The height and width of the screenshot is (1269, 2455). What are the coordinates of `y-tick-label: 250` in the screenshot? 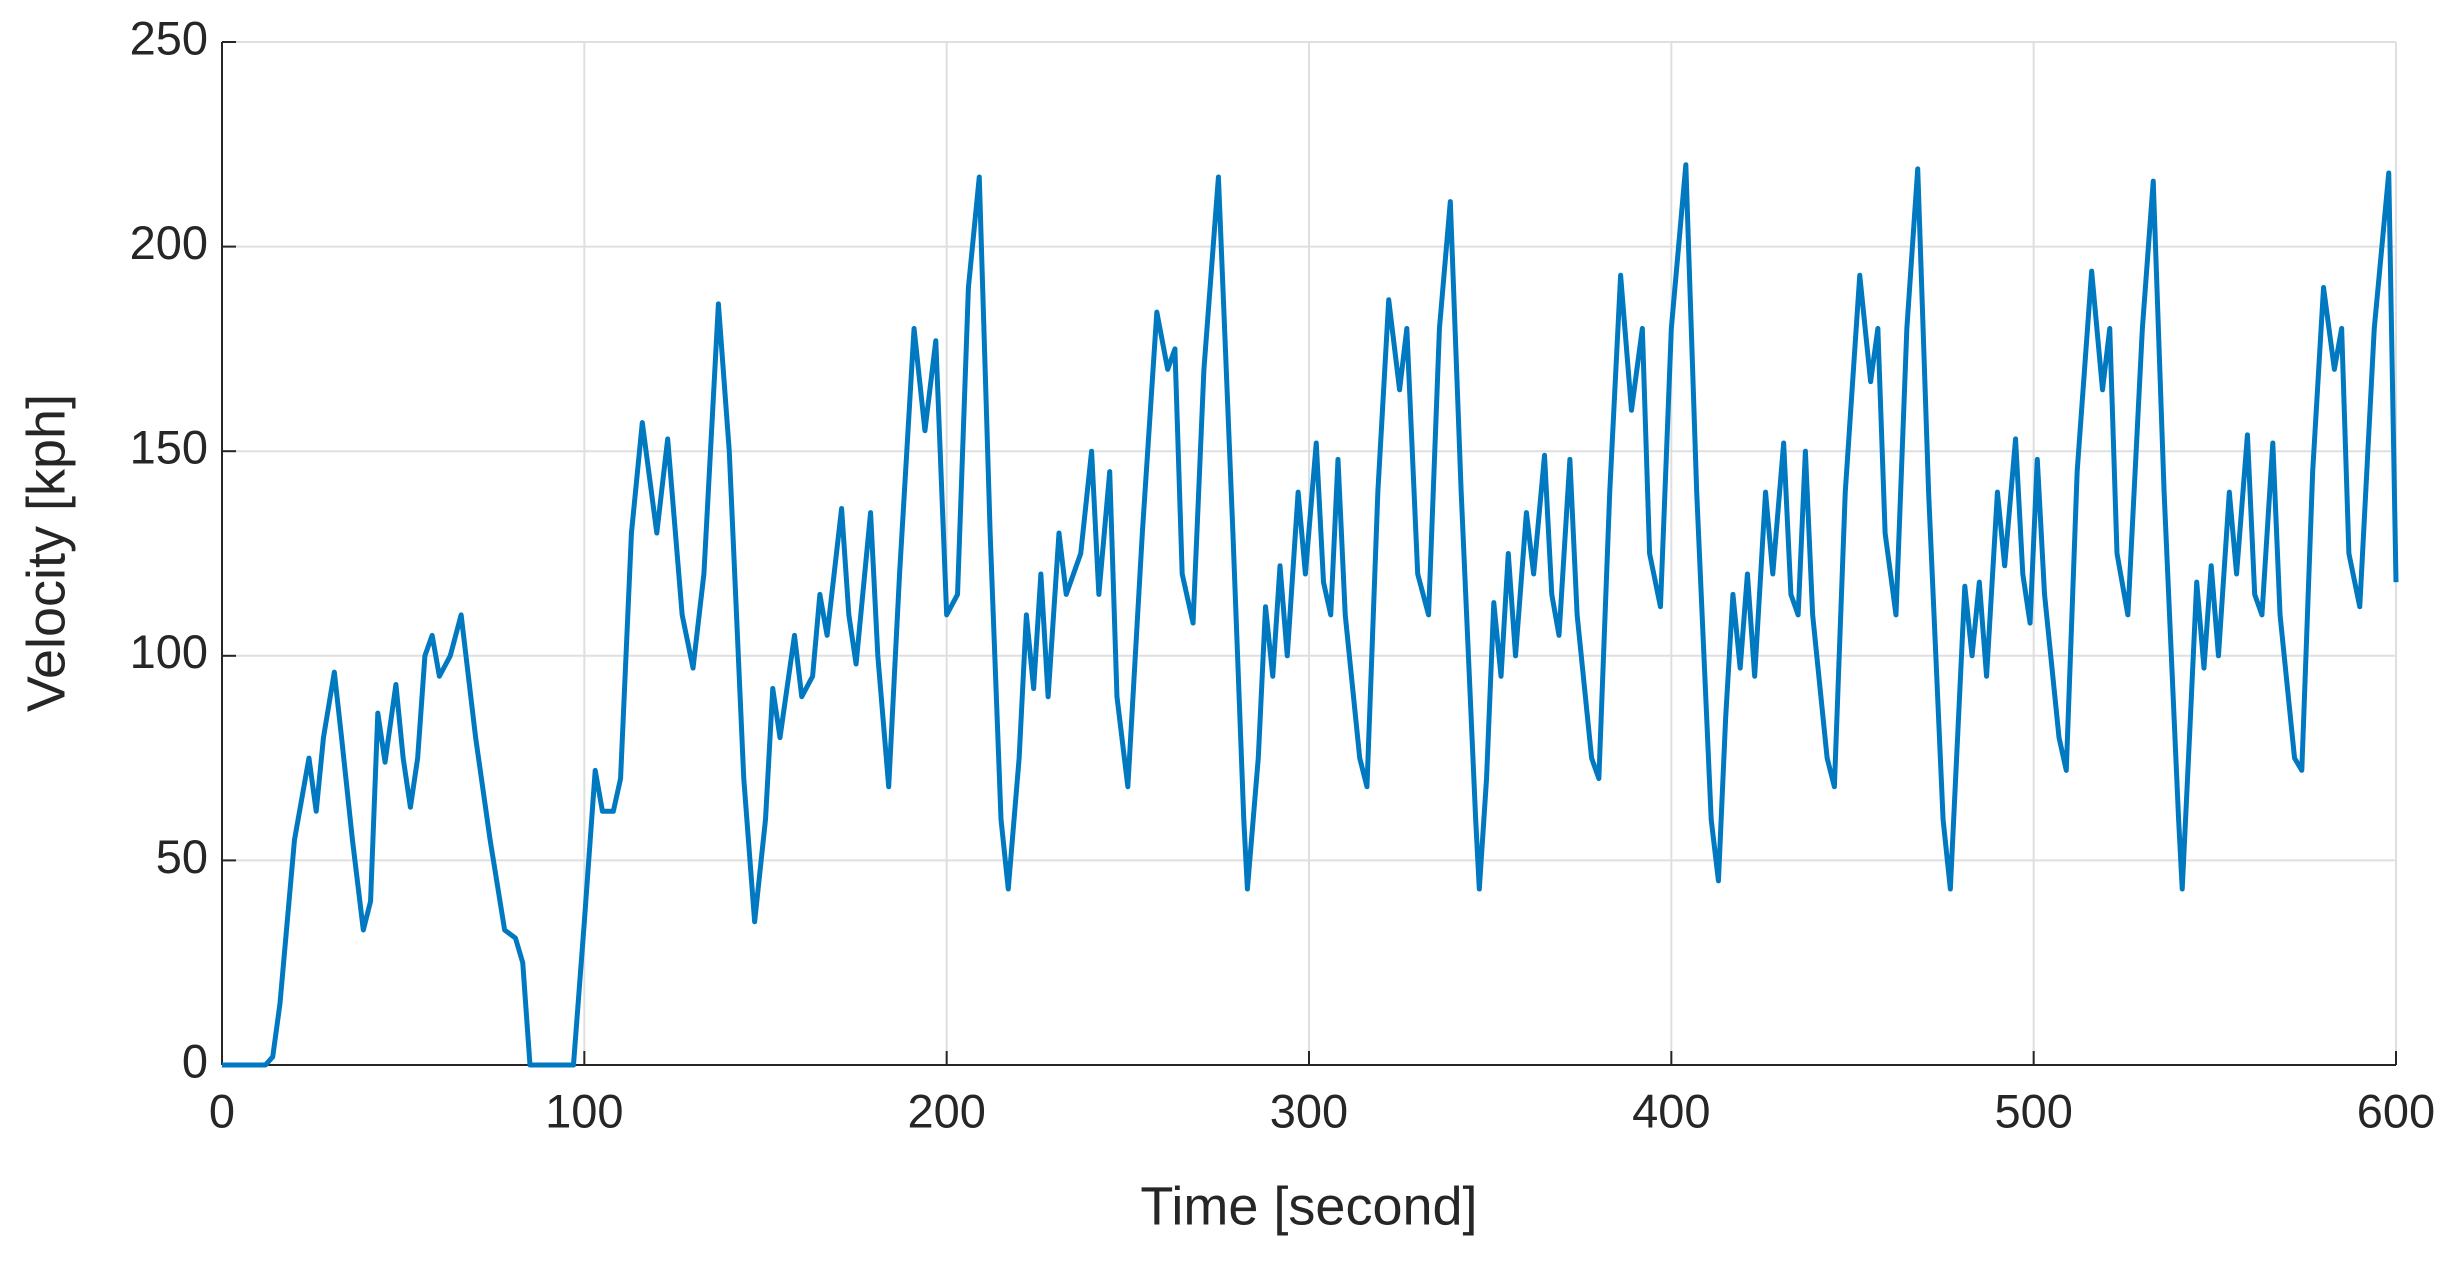 It's located at (169, 37).